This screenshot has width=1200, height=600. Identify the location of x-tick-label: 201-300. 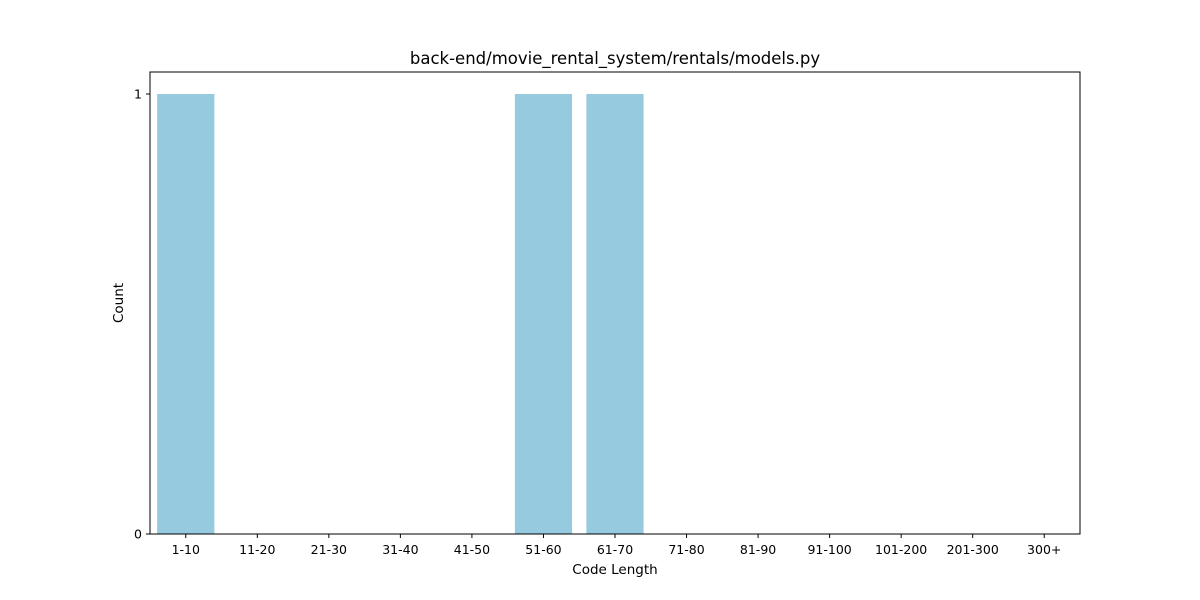
(973, 549).